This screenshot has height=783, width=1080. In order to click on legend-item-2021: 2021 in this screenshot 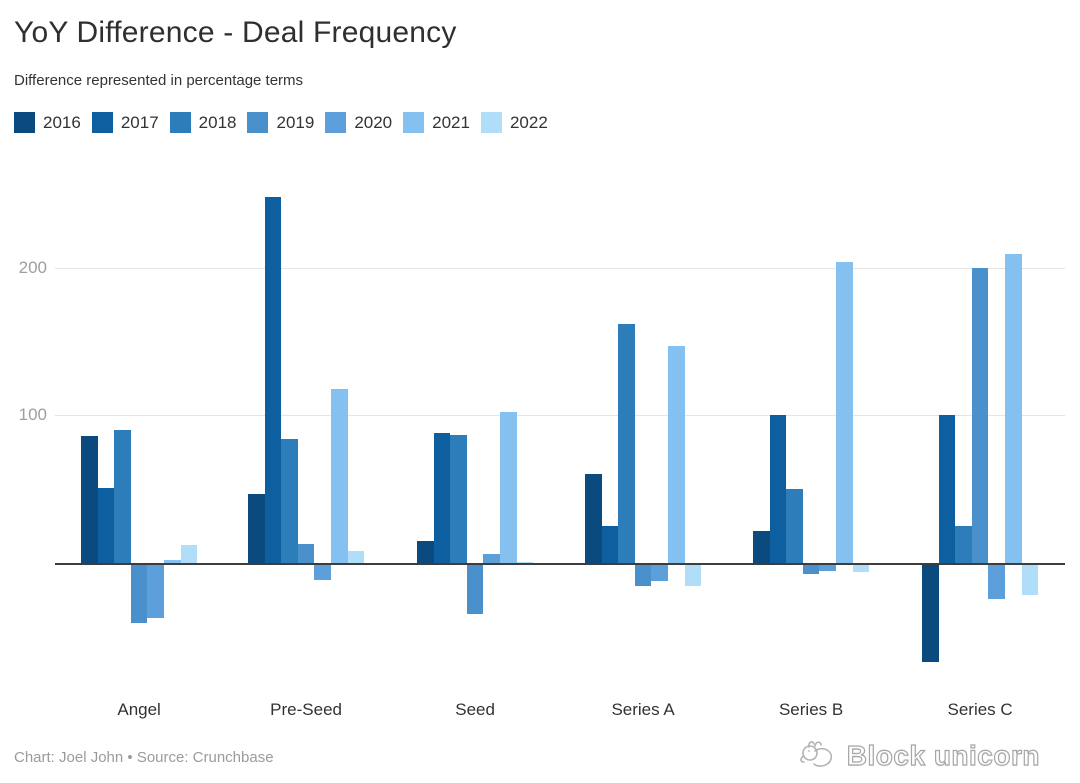, I will do `click(436, 122)`.